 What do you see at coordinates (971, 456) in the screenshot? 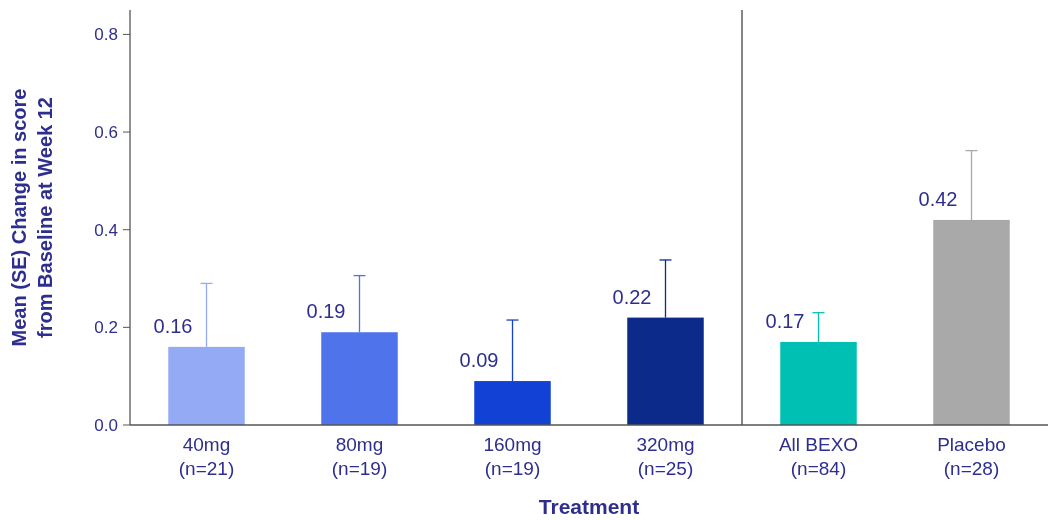
I see `x-tick-label: Placebo (n=28)` at bounding box center [971, 456].